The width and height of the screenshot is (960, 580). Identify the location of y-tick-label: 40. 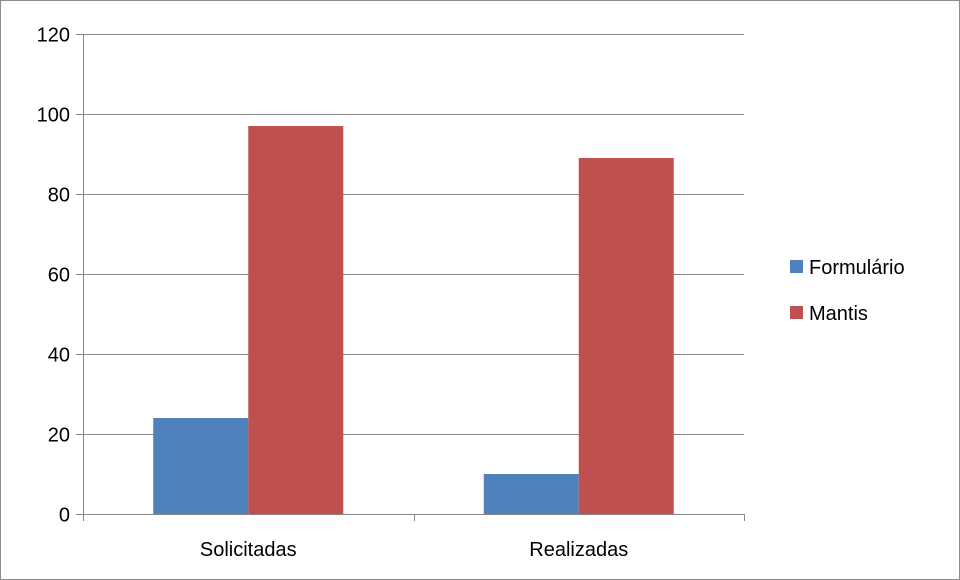
(59, 356).